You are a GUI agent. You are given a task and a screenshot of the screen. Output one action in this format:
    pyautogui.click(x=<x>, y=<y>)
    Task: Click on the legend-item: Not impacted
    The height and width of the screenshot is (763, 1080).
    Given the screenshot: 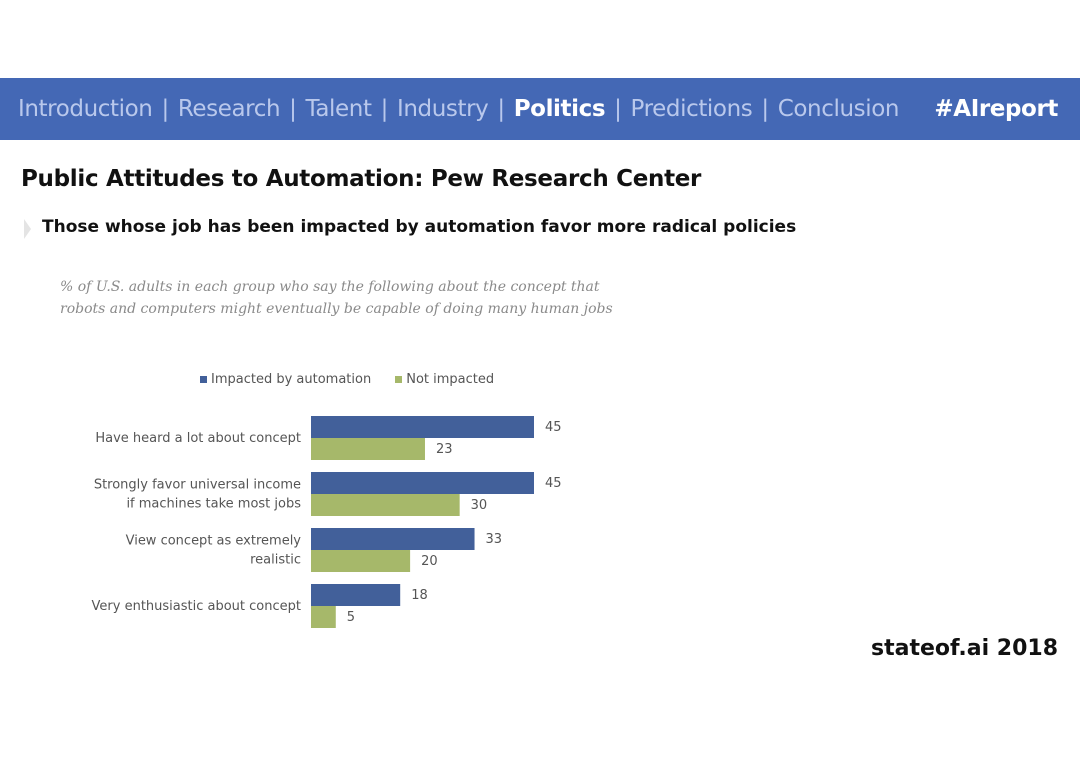 What is the action you would take?
    pyautogui.click(x=444, y=379)
    